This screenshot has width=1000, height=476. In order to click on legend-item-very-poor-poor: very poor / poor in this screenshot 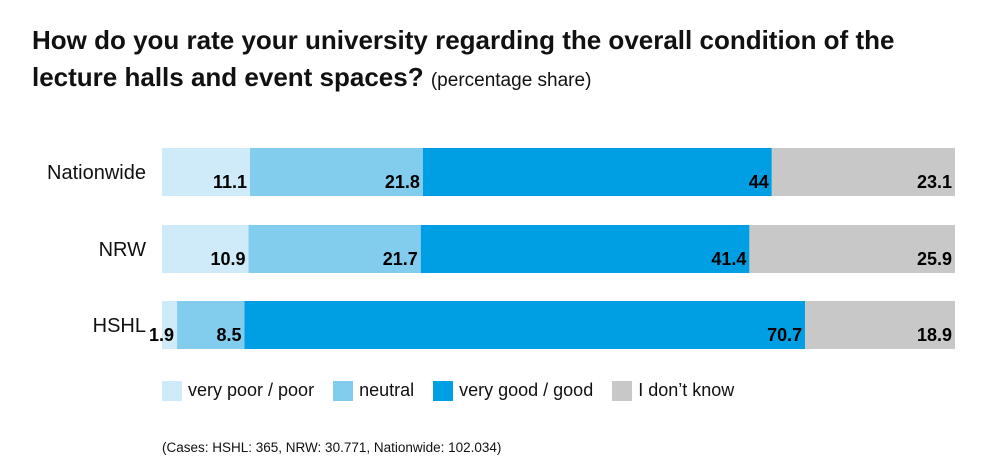, I will do `click(238, 390)`.